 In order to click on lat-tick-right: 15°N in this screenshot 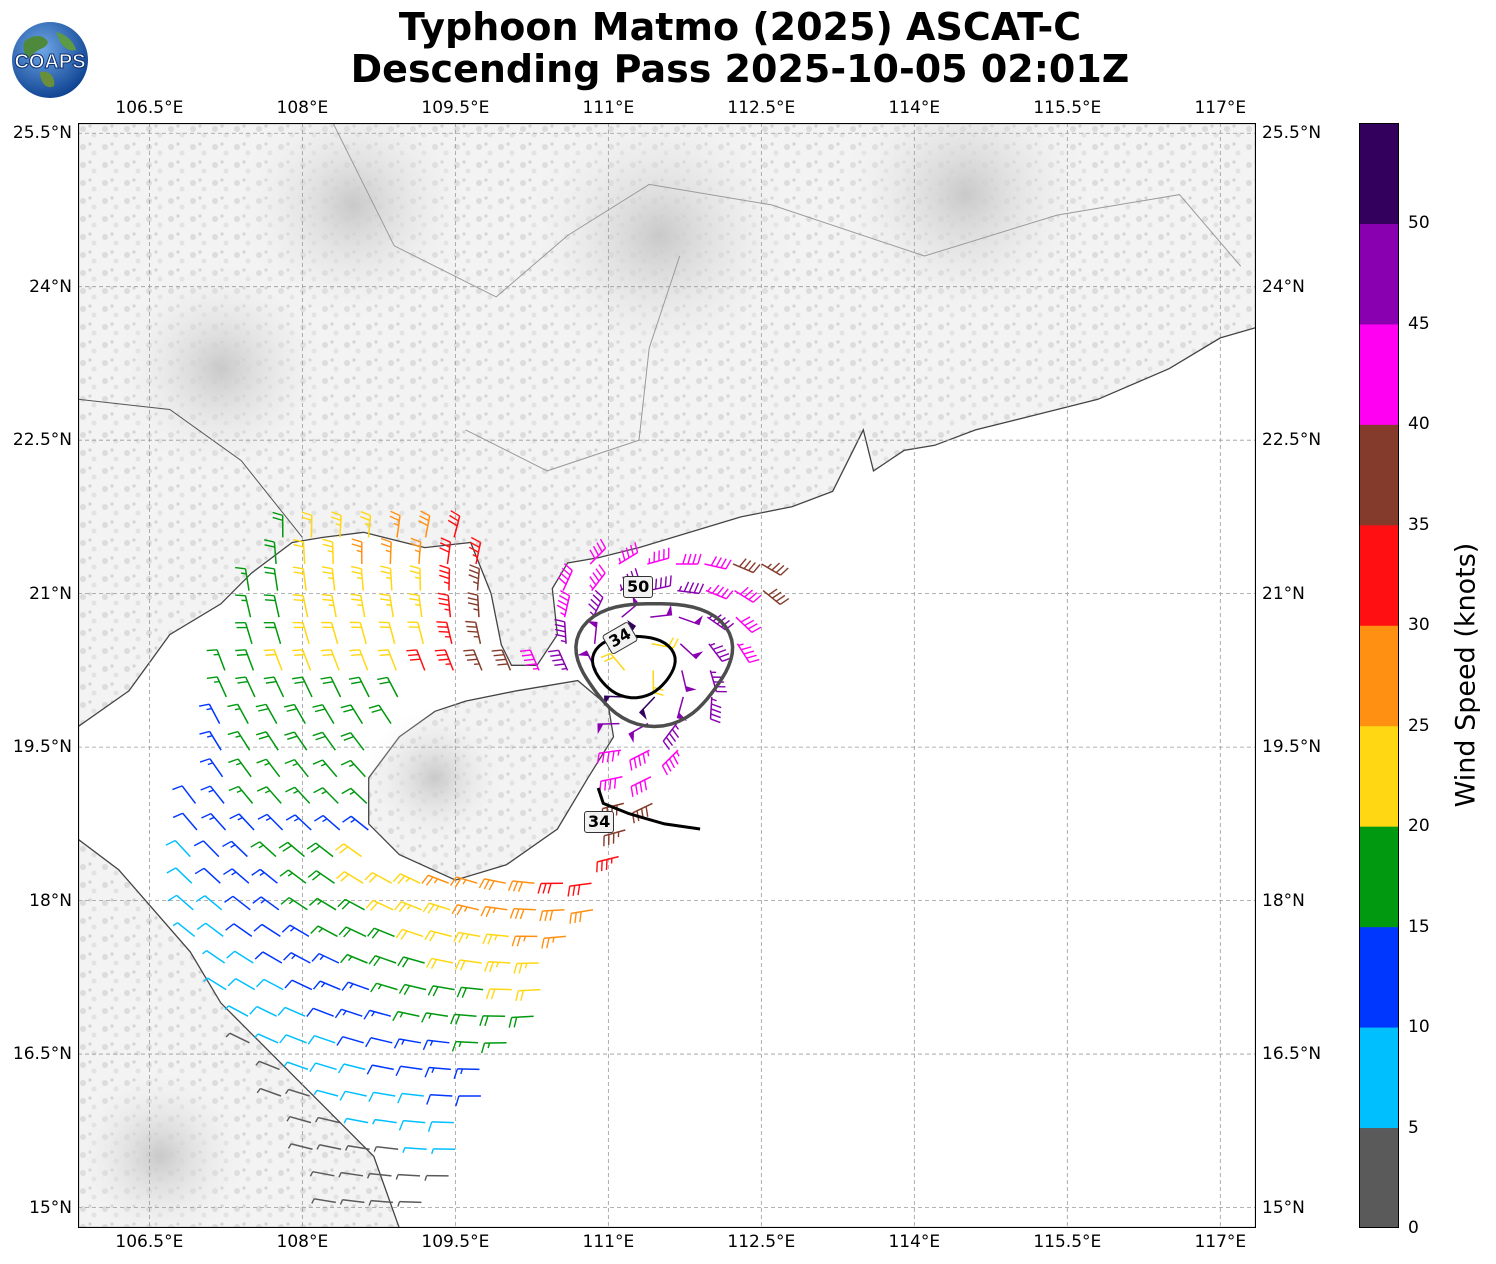, I will do `click(1283, 1207)`.